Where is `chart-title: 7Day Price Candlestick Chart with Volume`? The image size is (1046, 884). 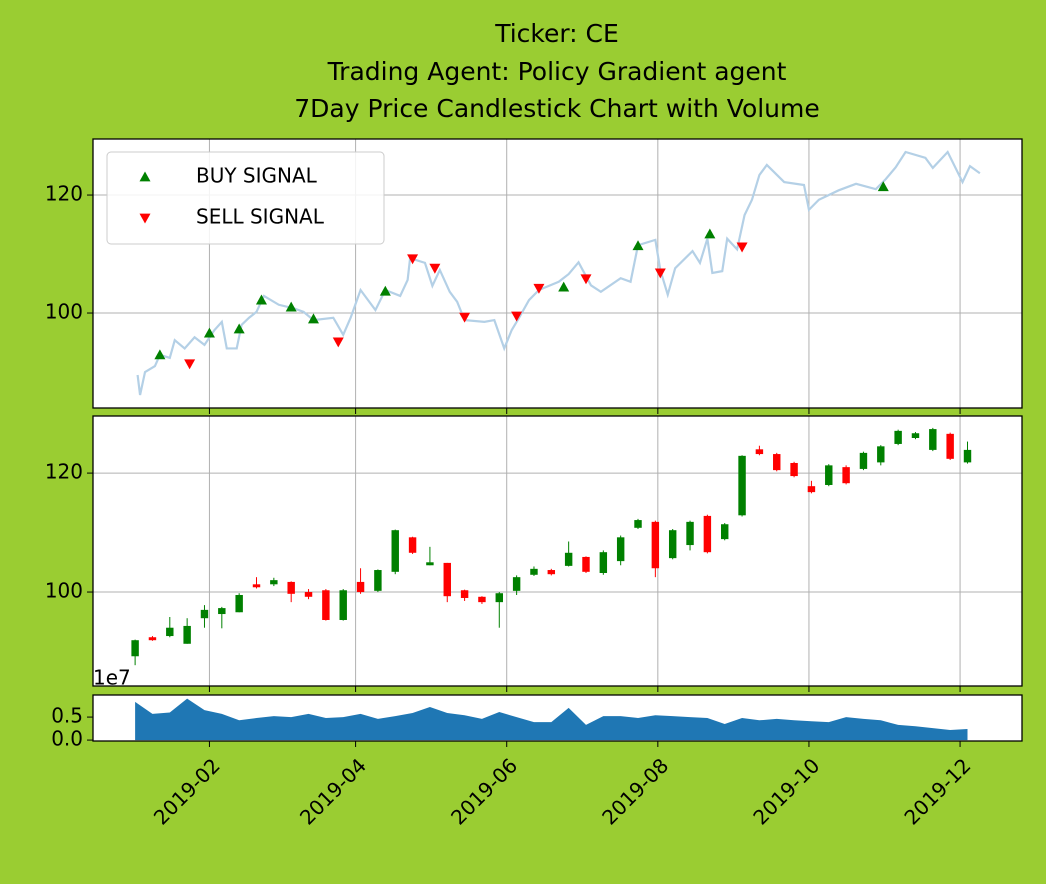
chart-title: 7Day Price Candlestick Chart with Volume is located at coordinates (557, 108).